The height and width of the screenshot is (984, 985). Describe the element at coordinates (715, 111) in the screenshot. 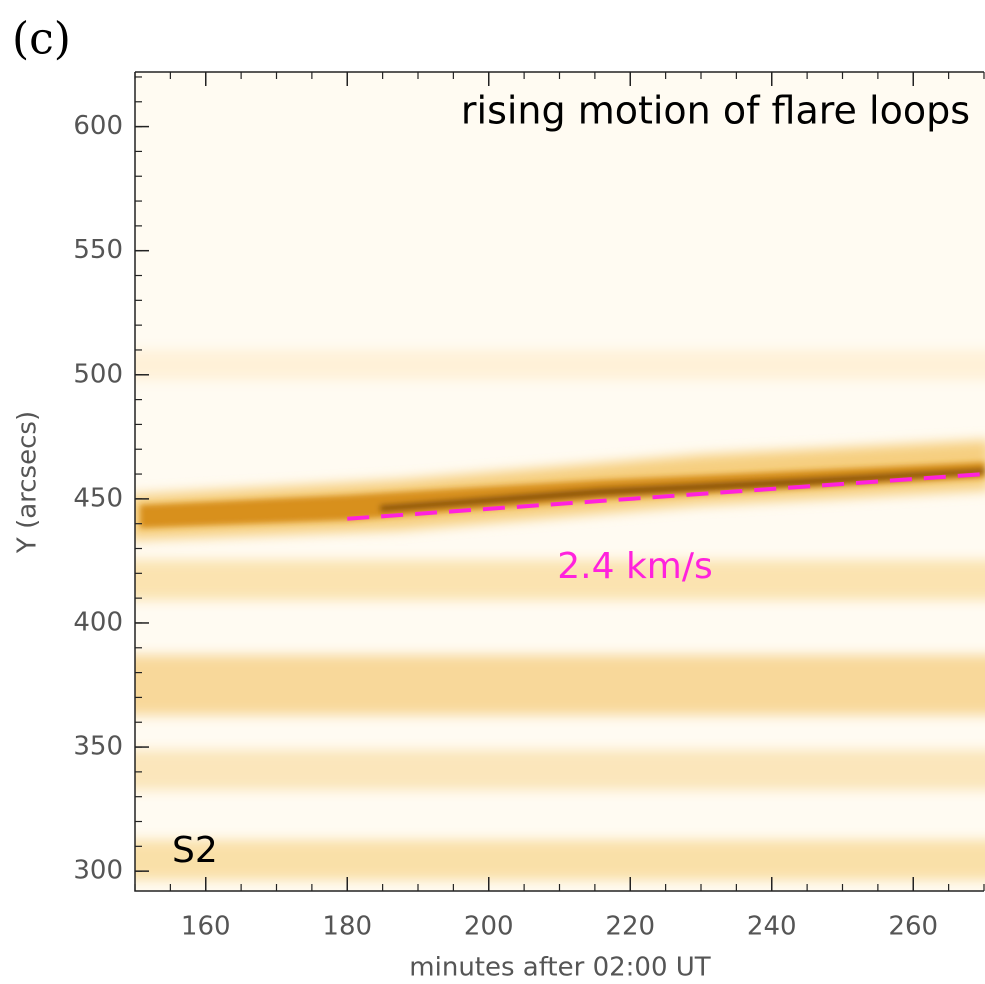

I see `chart-title: rising motion of flare loops` at that location.